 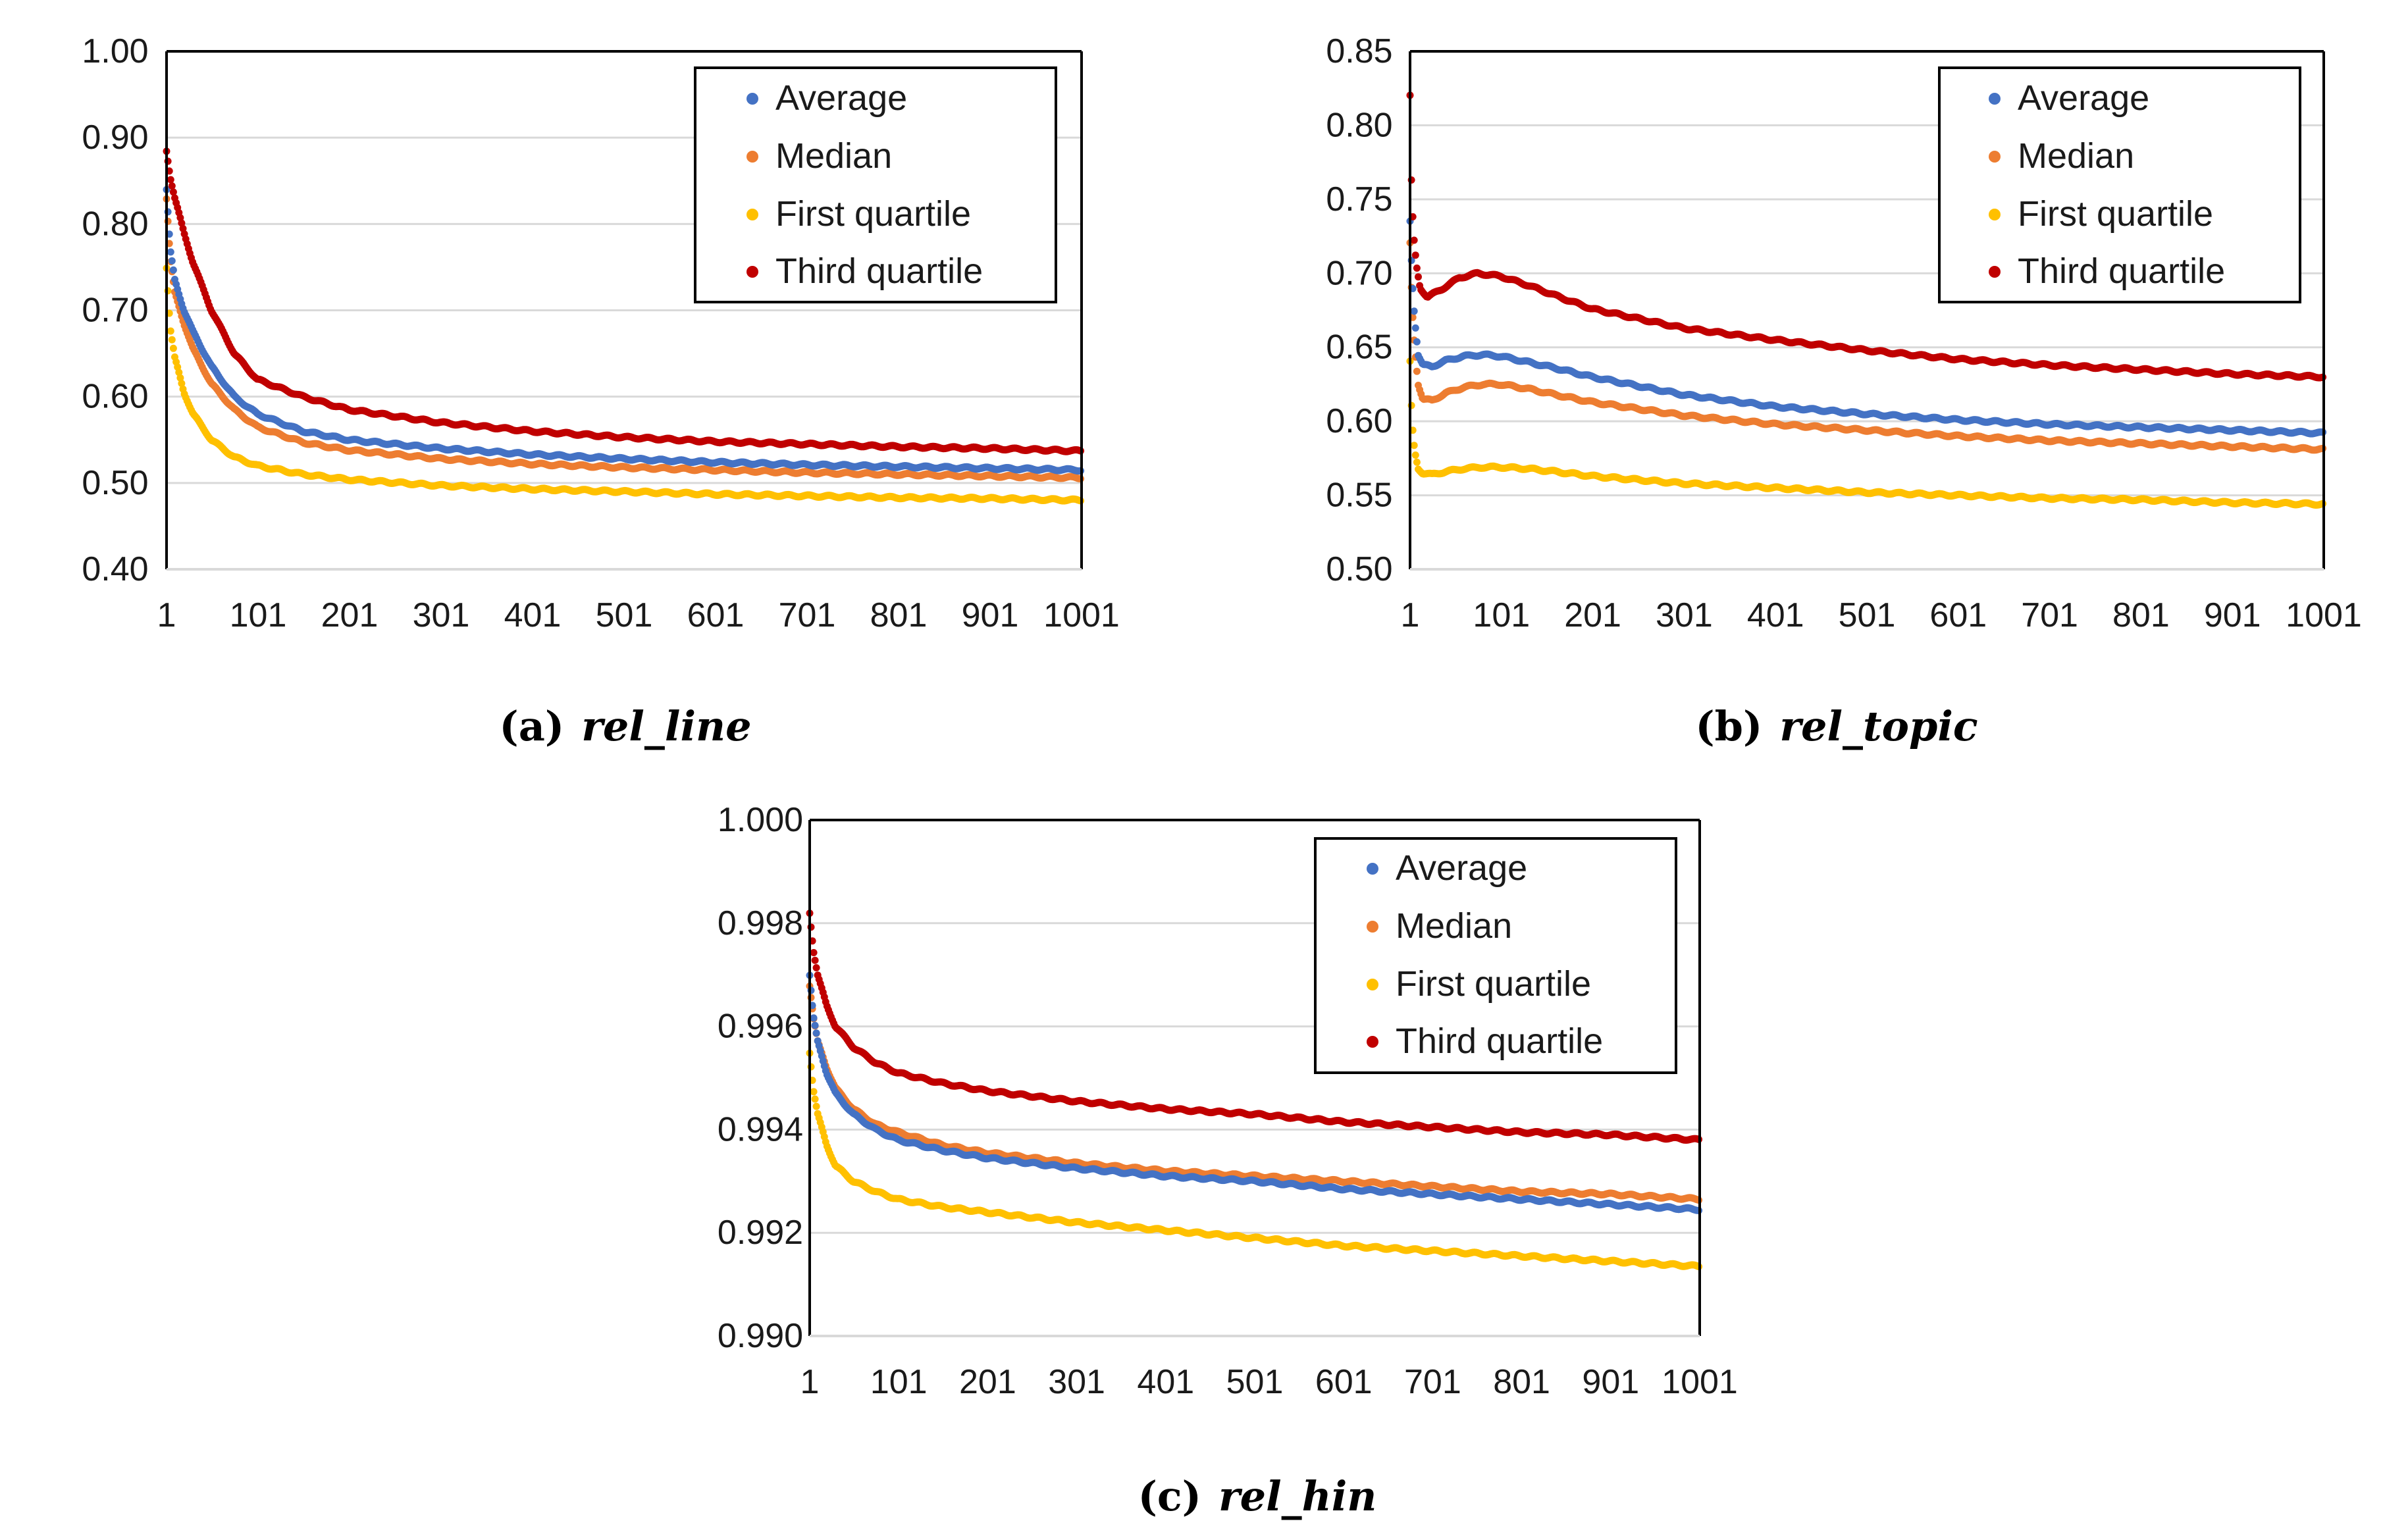 I want to click on chart-b-x-tick-label: 601, so click(x=1958, y=615).